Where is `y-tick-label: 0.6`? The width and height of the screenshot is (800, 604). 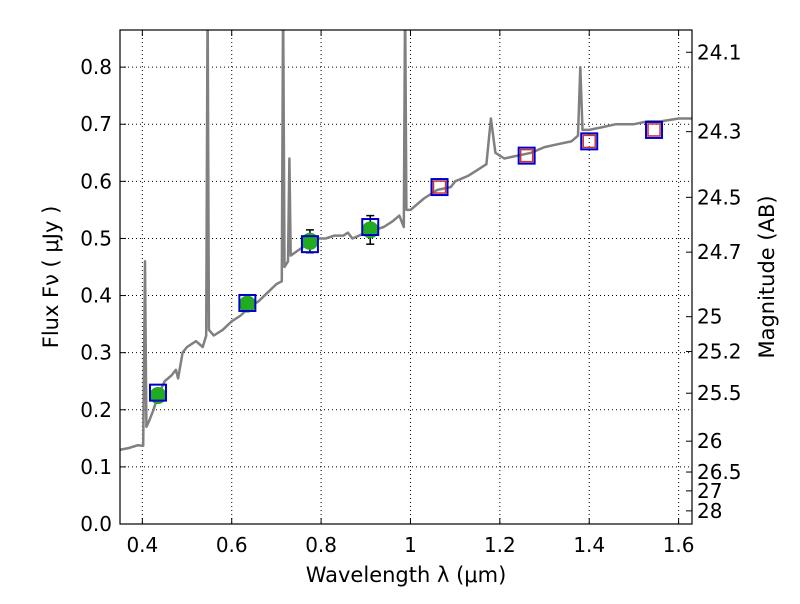
y-tick-label: 0.6 is located at coordinates (96, 181).